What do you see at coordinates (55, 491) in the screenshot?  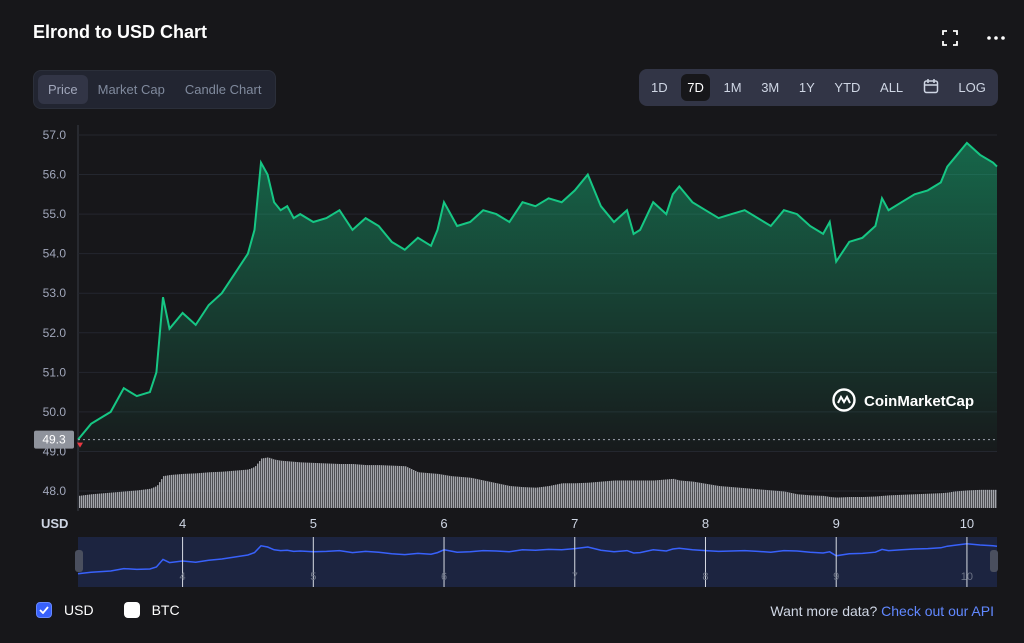 I see `y-tick-label: 48.0` at bounding box center [55, 491].